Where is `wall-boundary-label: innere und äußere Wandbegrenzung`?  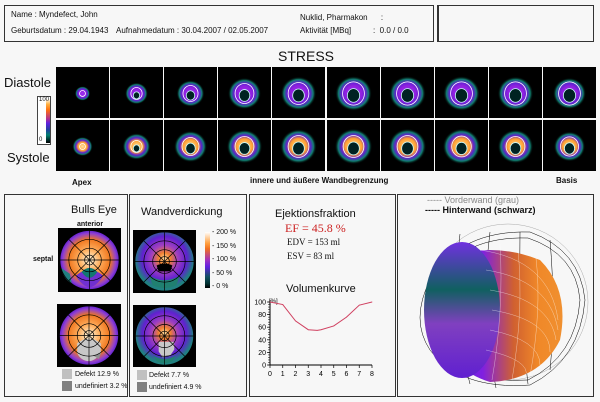 wall-boundary-label: innere und äußere Wandbegrenzung is located at coordinates (319, 180).